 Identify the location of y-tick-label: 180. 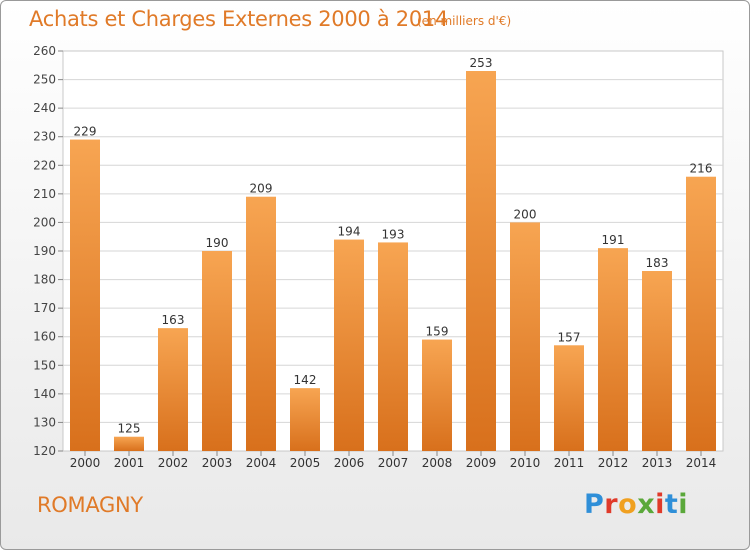
(44, 280).